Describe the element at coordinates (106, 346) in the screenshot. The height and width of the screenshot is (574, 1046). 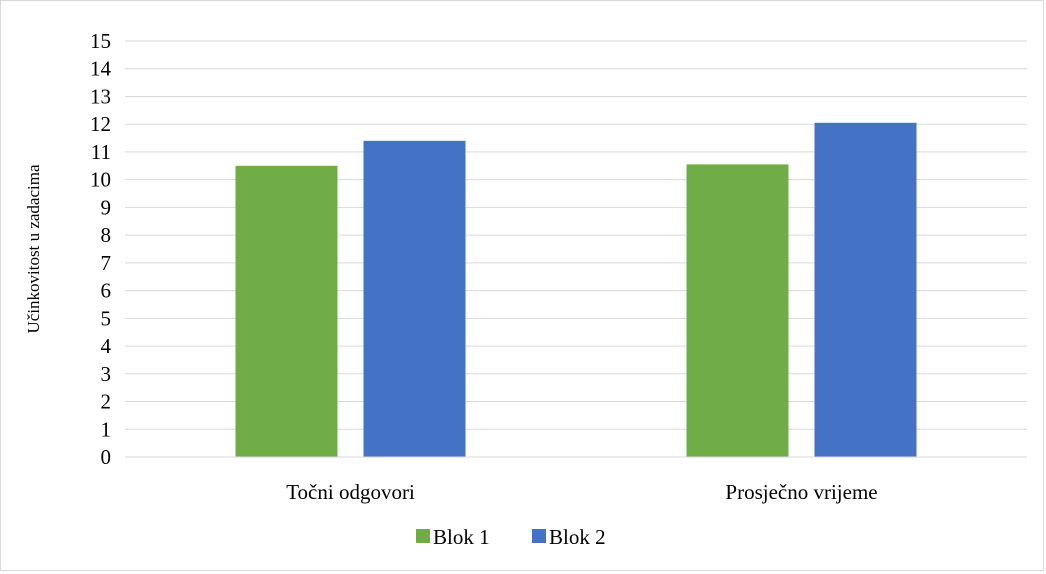
I see `y-tick-label: 4` at that location.